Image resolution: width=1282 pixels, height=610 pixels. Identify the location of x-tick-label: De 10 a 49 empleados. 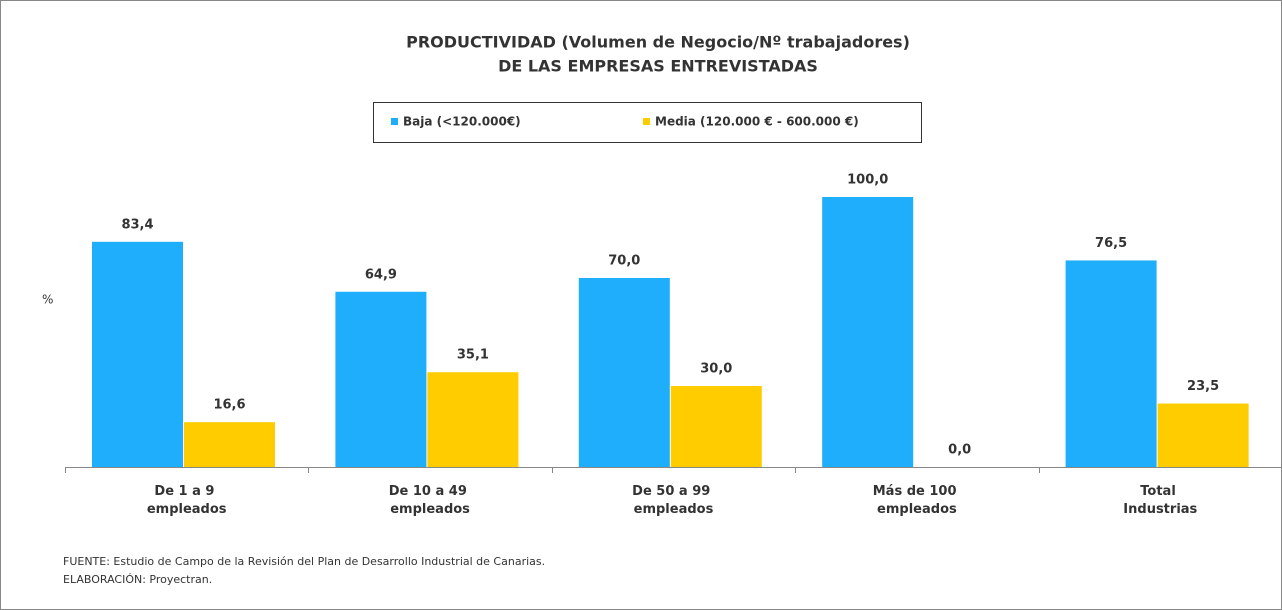
(430, 500).